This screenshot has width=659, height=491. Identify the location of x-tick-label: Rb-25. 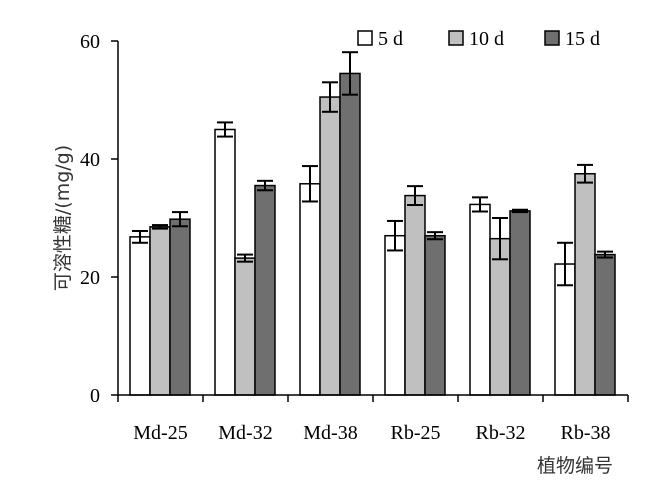
(416, 433).